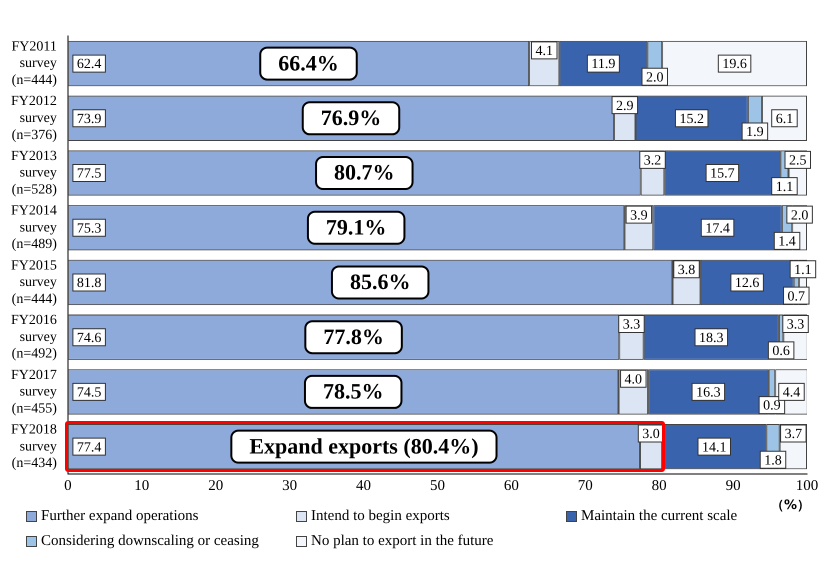  Describe the element at coordinates (785, 119) in the screenshot. I see `data-label: 6.1` at that location.